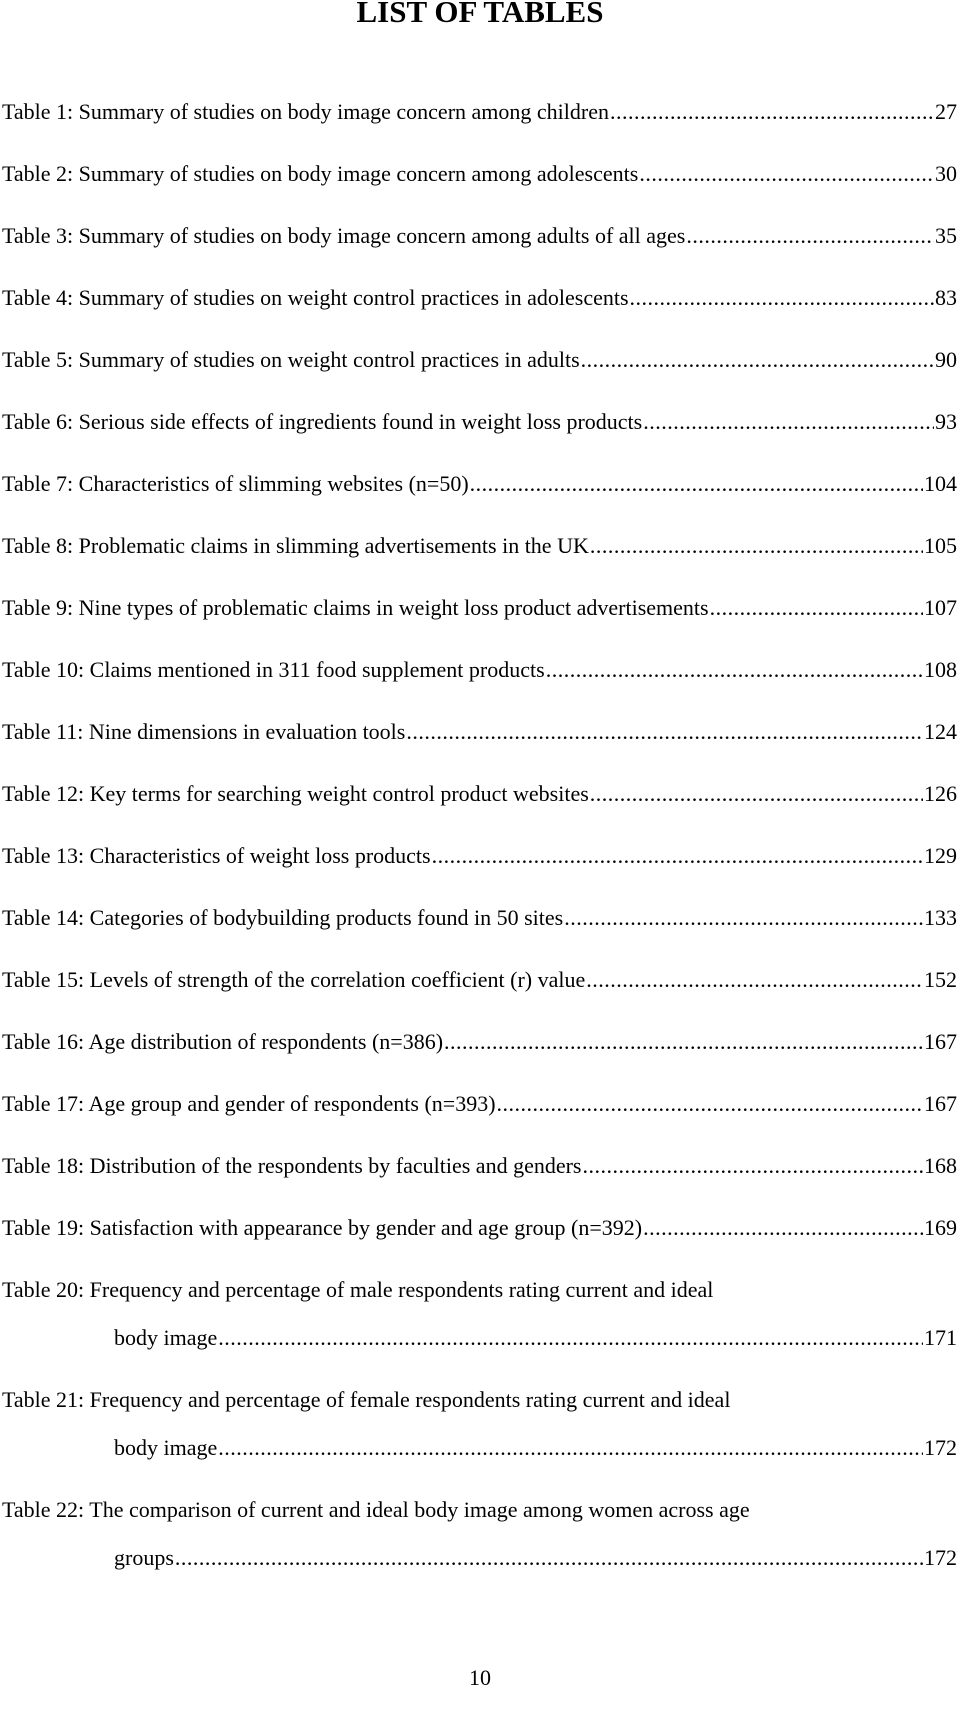  Describe the element at coordinates (940, 731) in the screenshot. I see `entry-page: 124` at that location.